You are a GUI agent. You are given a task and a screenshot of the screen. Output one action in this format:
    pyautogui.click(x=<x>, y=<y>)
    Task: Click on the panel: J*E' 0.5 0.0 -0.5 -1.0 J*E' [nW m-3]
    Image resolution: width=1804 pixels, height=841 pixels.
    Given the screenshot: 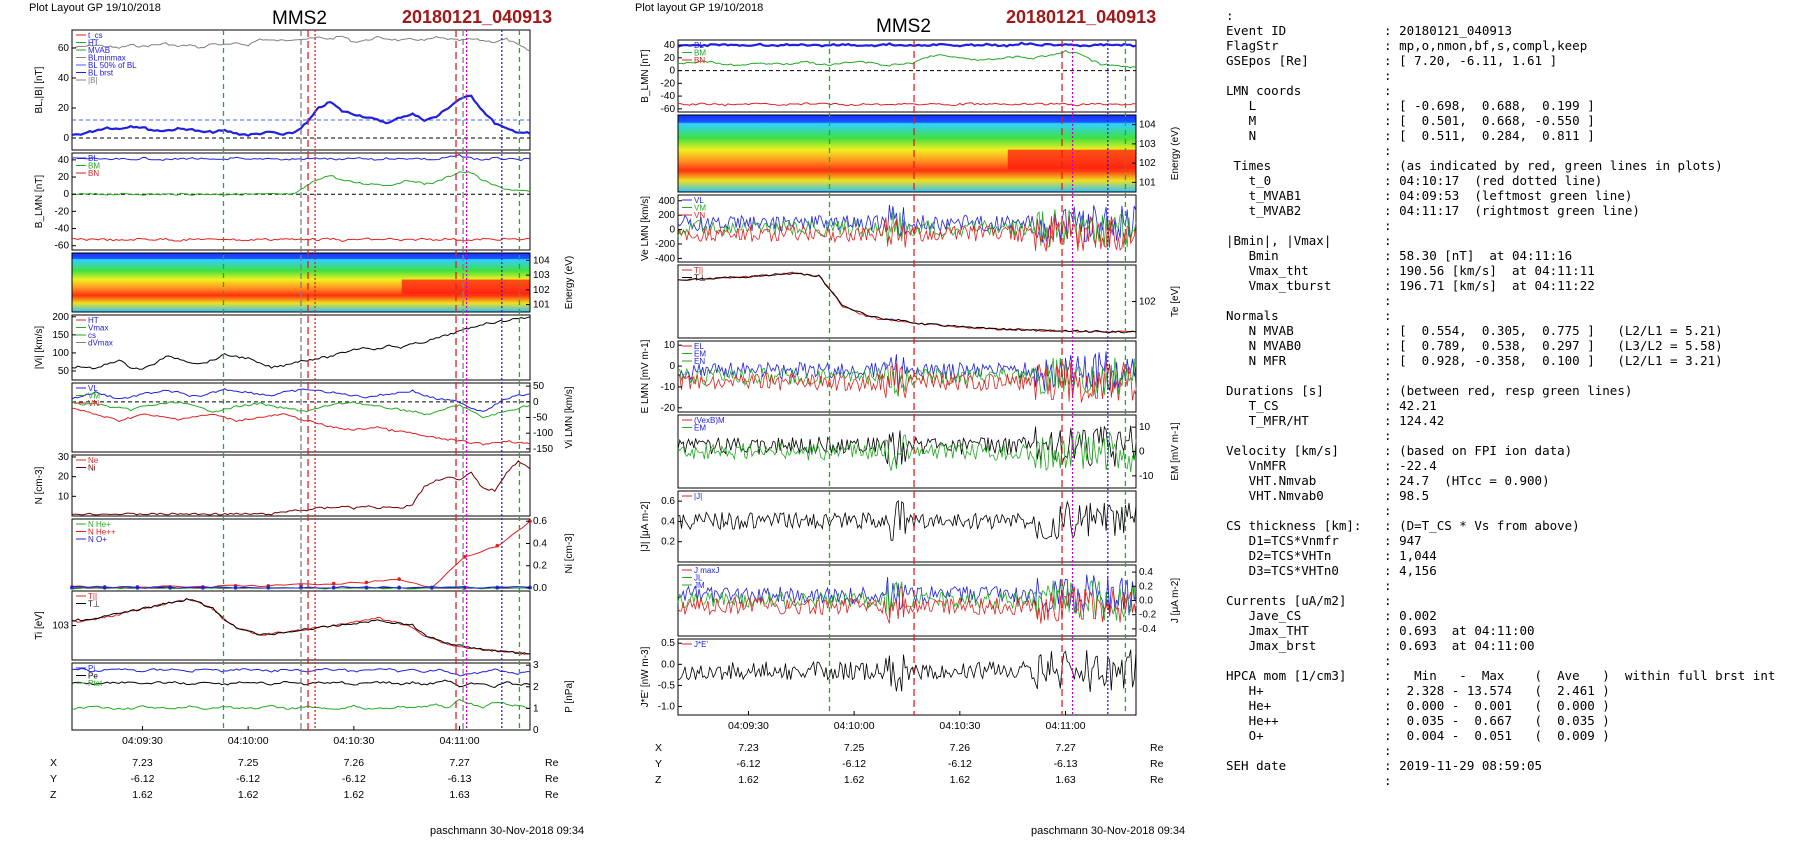 What is the action you would take?
    pyautogui.click(x=888, y=677)
    